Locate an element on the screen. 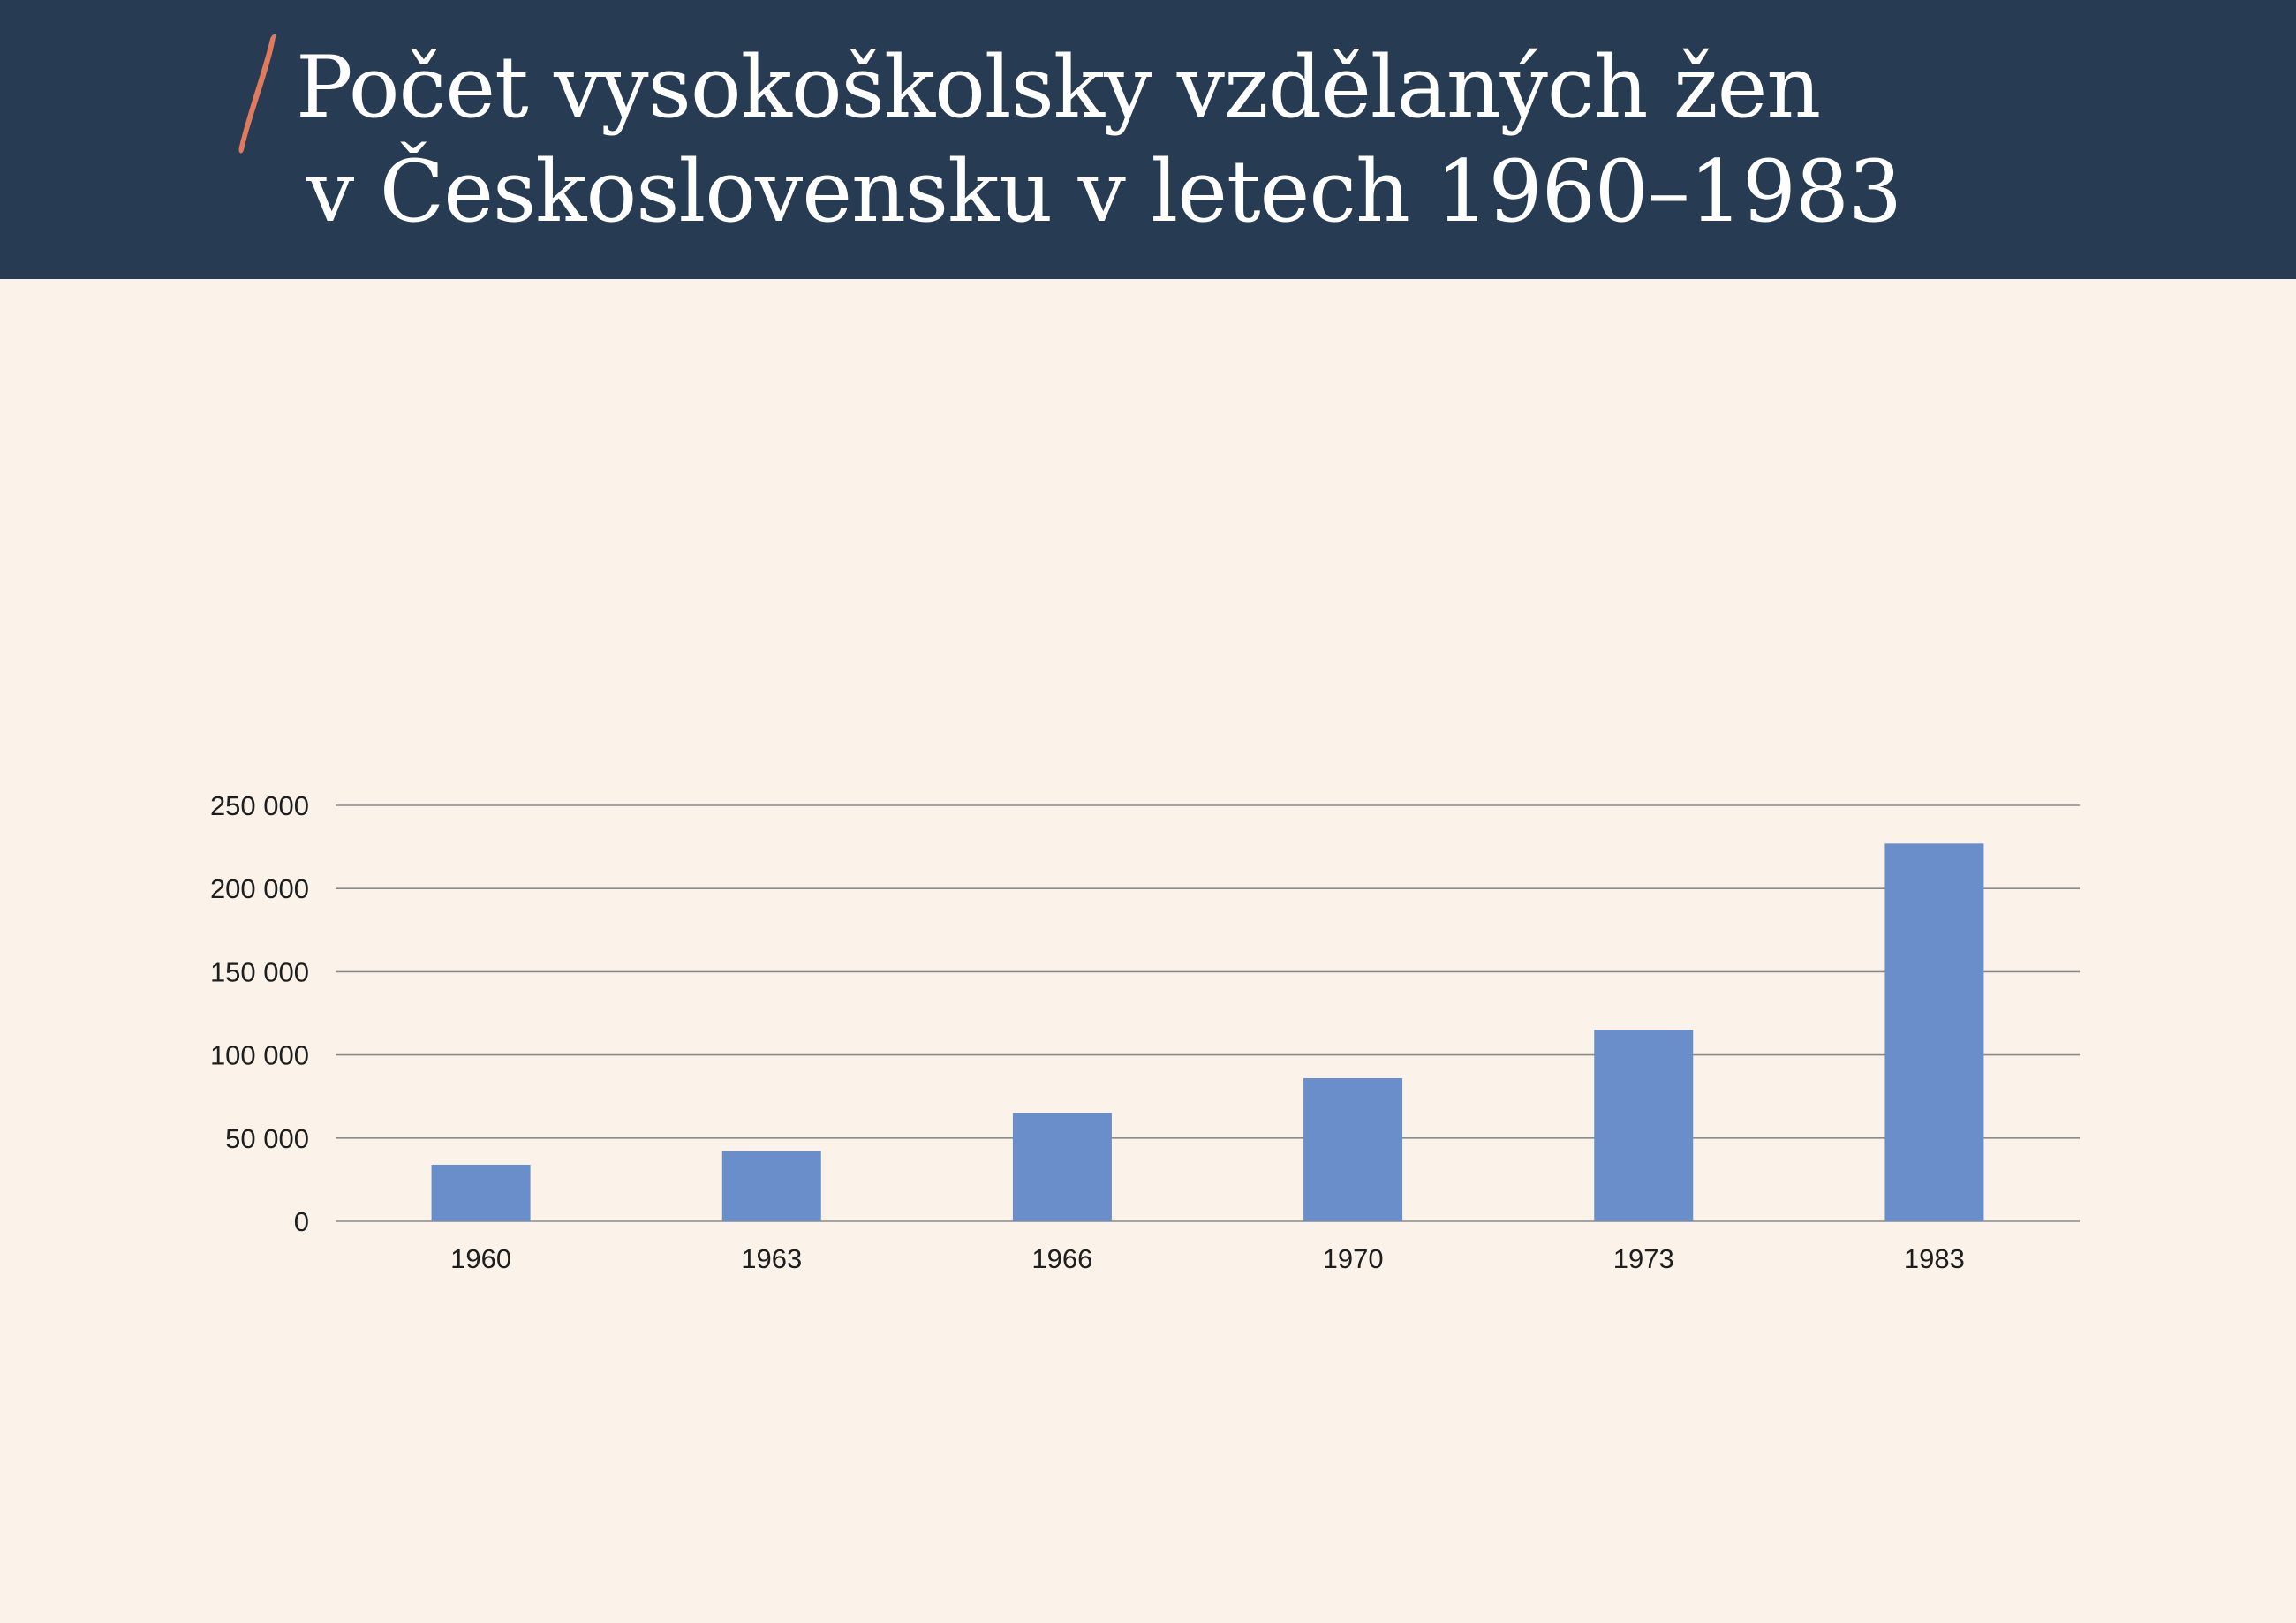  y-tick-label: 200 000 is located at coordinates (259, 888).